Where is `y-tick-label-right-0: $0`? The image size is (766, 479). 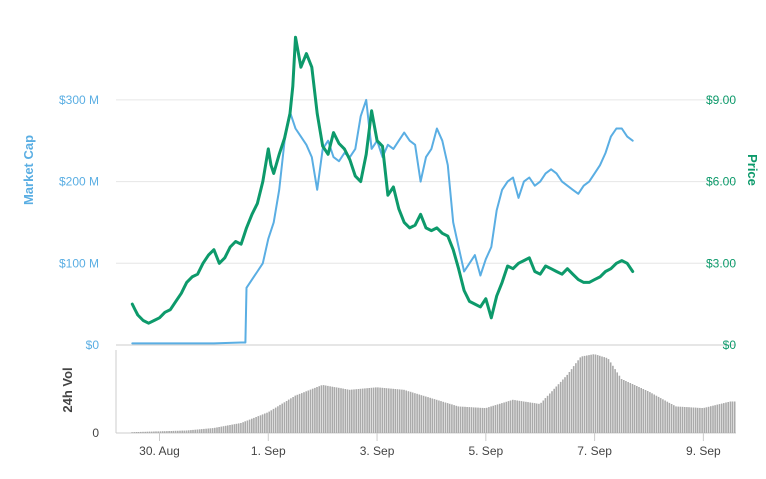 y-tick-label-right-0: $0 is located at coordinates (730, 345).